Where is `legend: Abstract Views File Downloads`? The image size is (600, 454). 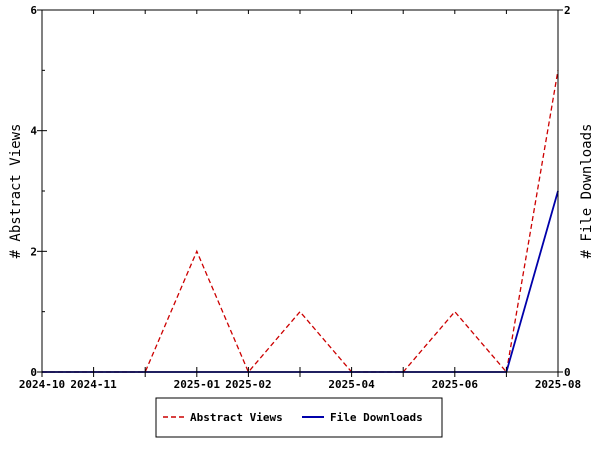 legend: Abstract Views File Downloads is located at coordinates (299, 417).